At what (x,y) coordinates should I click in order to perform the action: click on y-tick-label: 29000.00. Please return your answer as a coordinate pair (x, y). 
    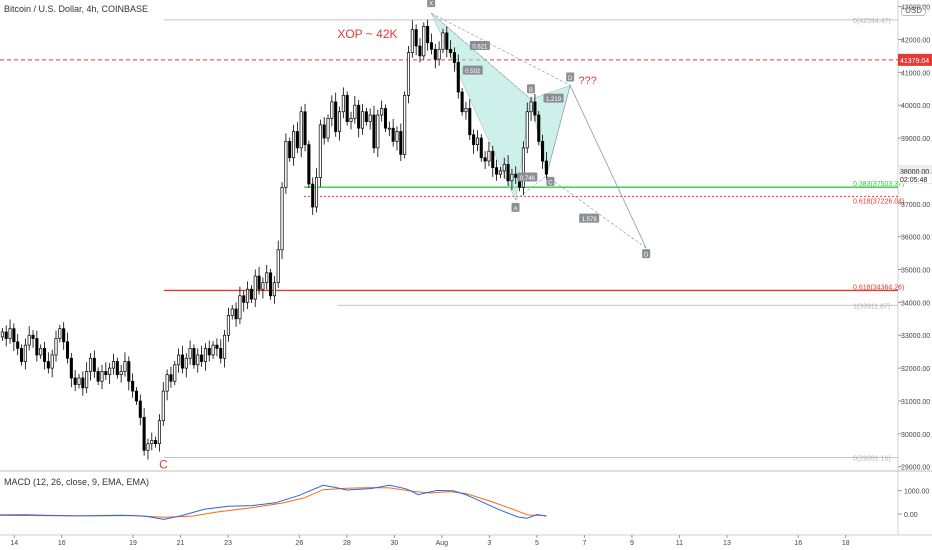
    Looking at the image, I should click on (915, 468).